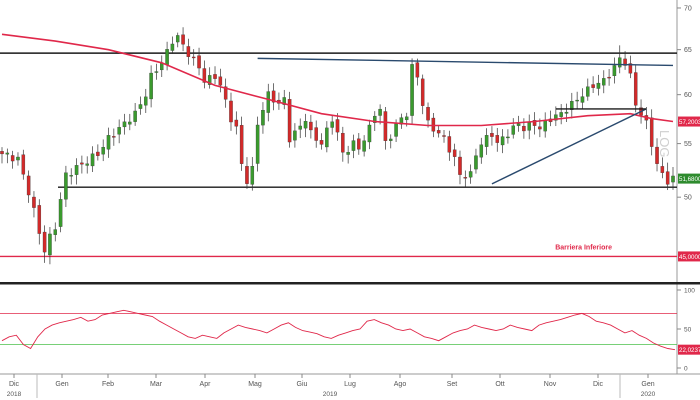 This screenshot has width=700, height=400. What do you see at coordinates (688, 50) in the screenshot?
I see `y-tick-label: 65` at bounding box center [688, 50].